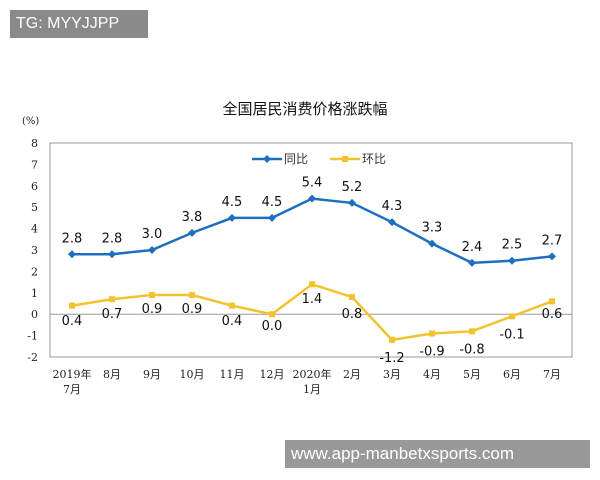 The height and width of the screenshot is (480, 600). I want to click on y-axis-unit: (%), so click(30, 121).